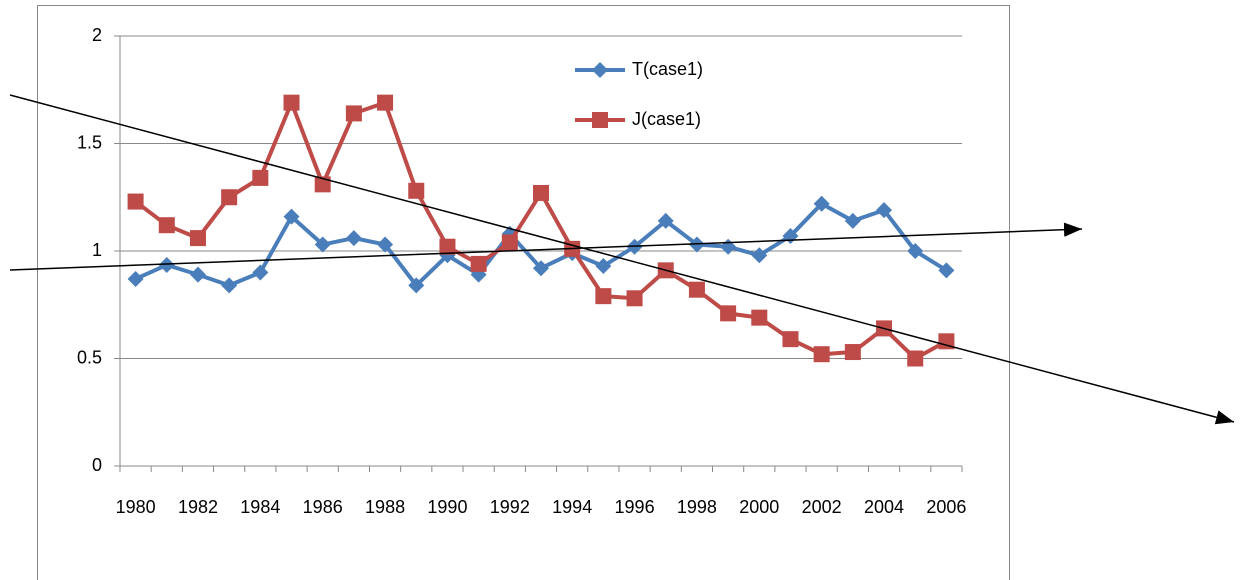  What do you see at coordinates (635, 507) in the screenshot?
I see `x-tick-label: 1996` at bounding box center [635, 507].